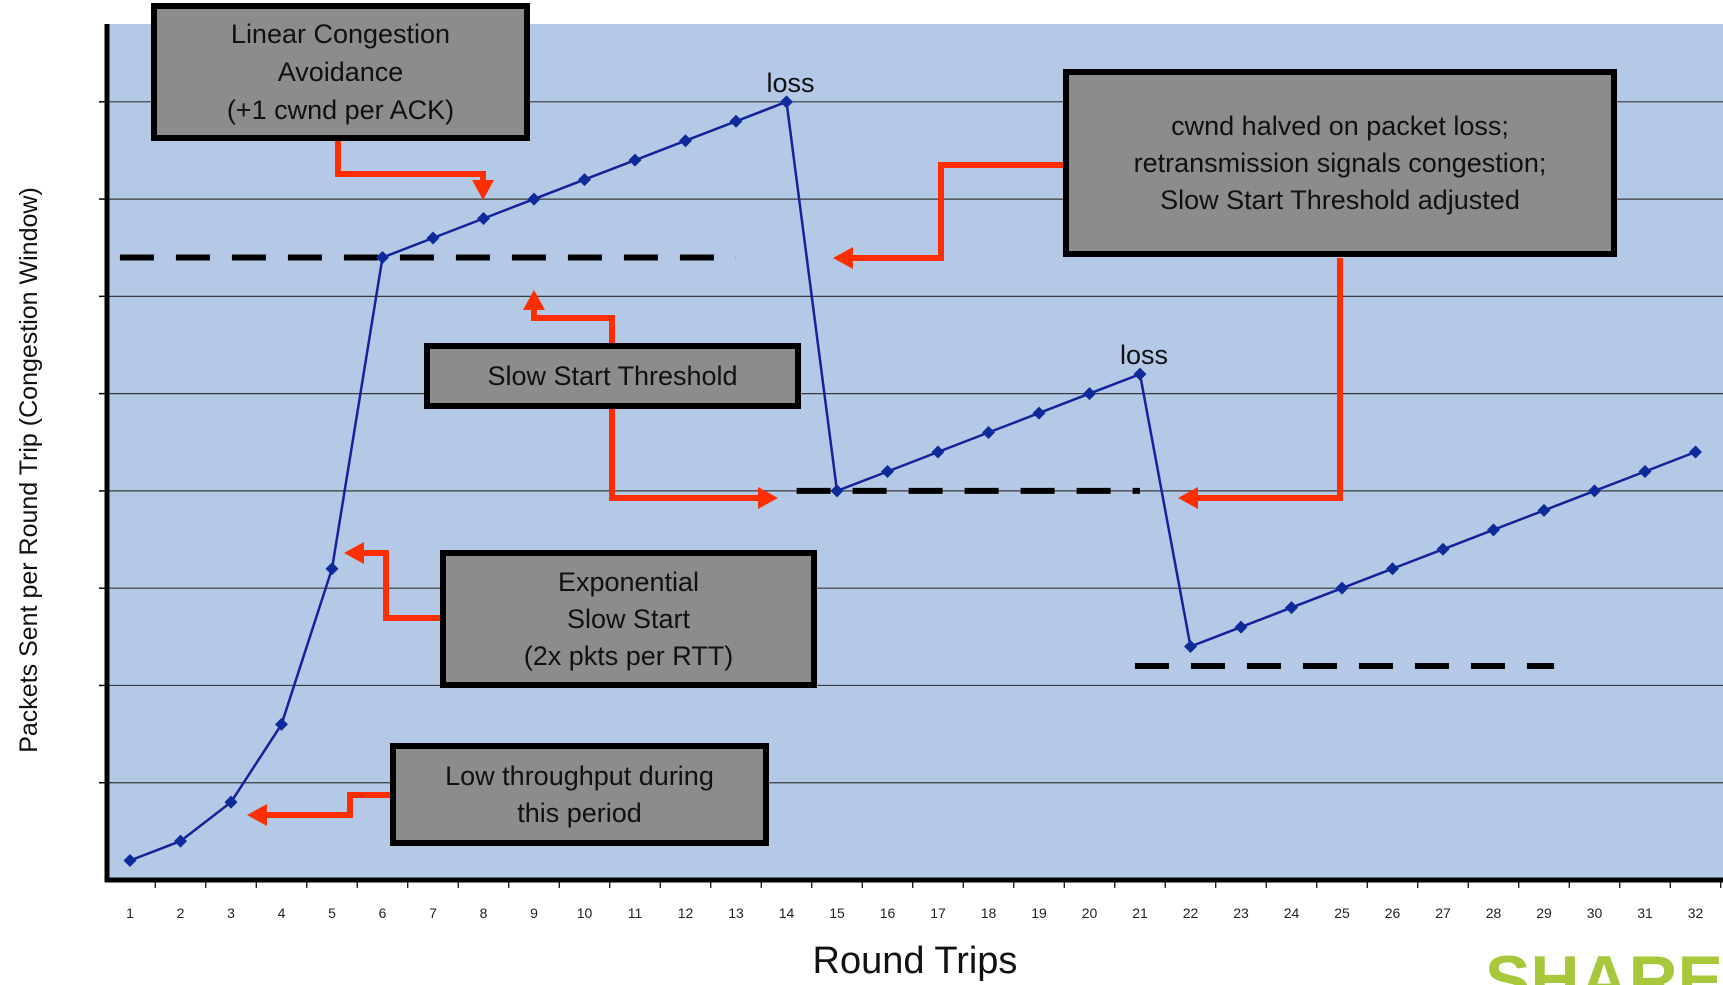  Describe the element at coordinates (629, 656) in the screenshot. I see `annotation-text-exponential-3: (2x pkts per RTT)` at that location.